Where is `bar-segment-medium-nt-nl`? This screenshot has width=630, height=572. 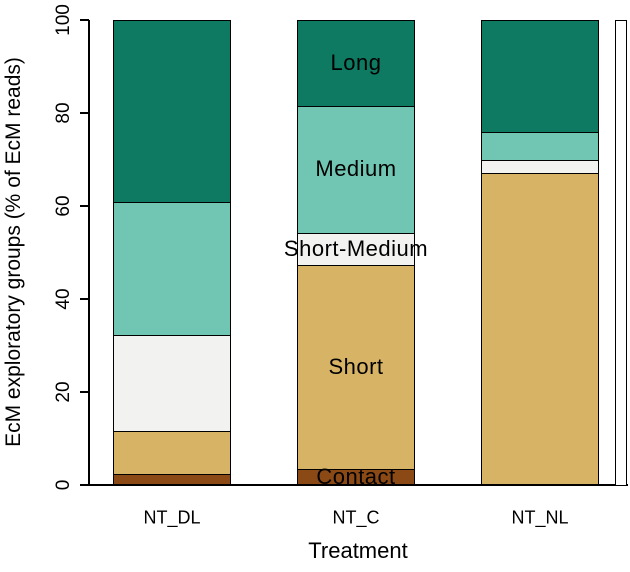
bar-segment-medium-nt-nl is located at coordinates (540, 146).